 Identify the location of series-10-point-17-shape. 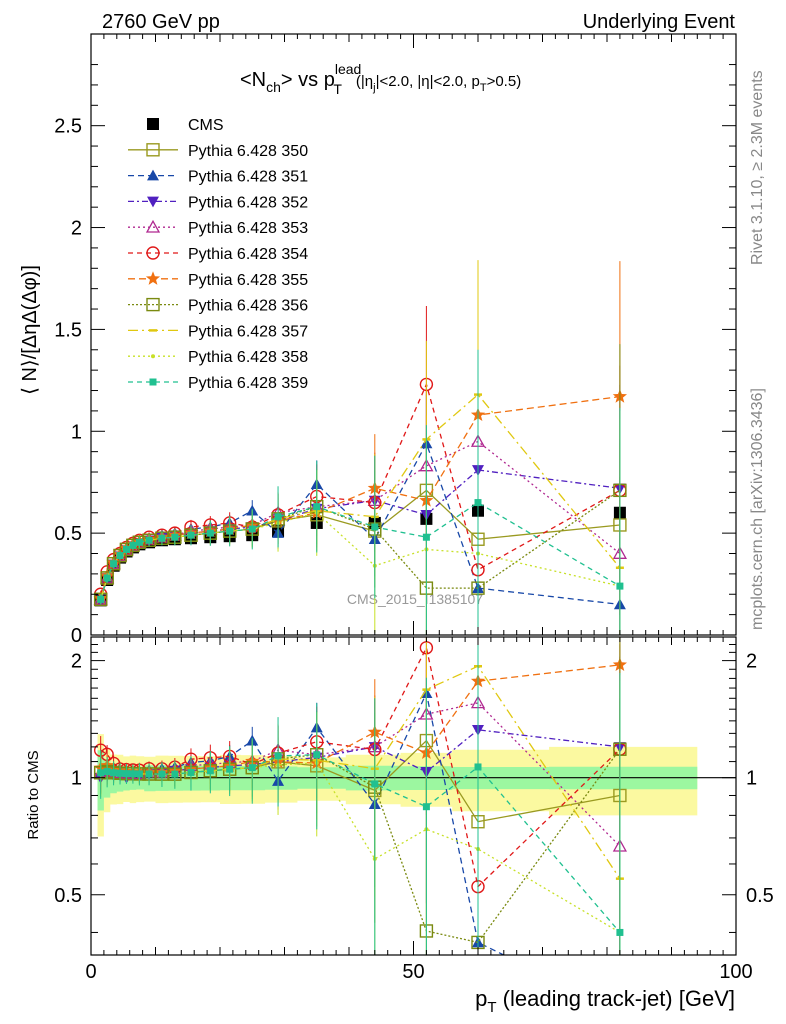
(426, 537).